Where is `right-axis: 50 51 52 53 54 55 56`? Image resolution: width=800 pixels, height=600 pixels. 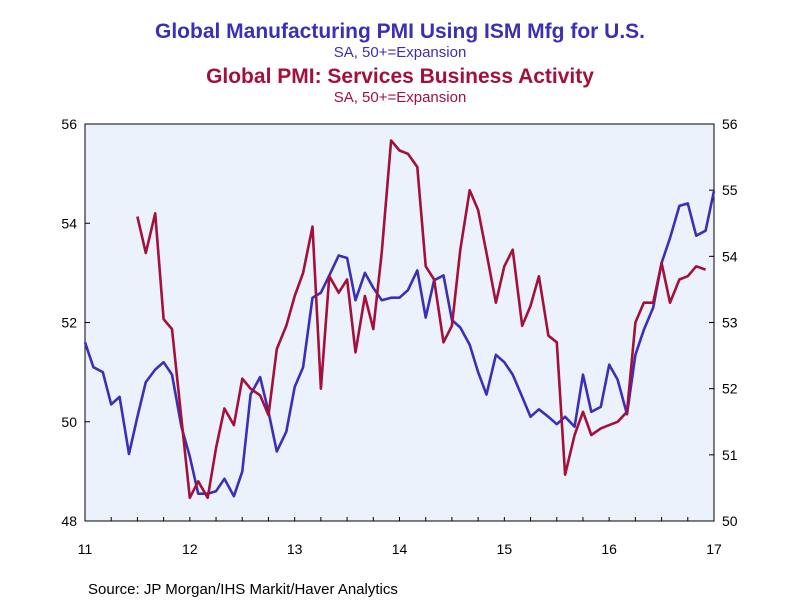 right-axis: 50 51 52 53 54 55 56 is located at coordinates (723, 322).